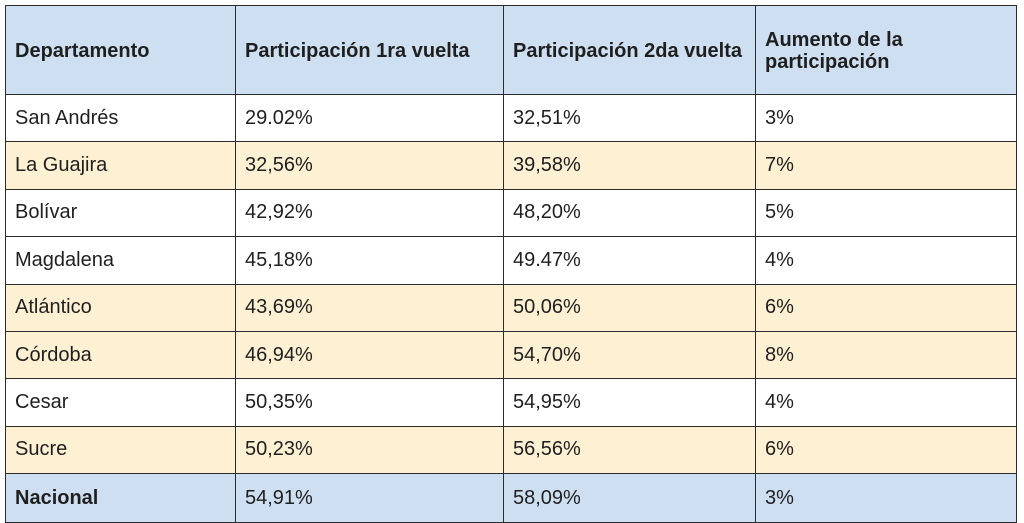 Image resolution: width=1024 pixels, height=523 pixels. What do you see at coordinates (369, 213) in the screenshot?
I see `cell-participacion-1ra: 42,92%` at bounding box center [369, 213].